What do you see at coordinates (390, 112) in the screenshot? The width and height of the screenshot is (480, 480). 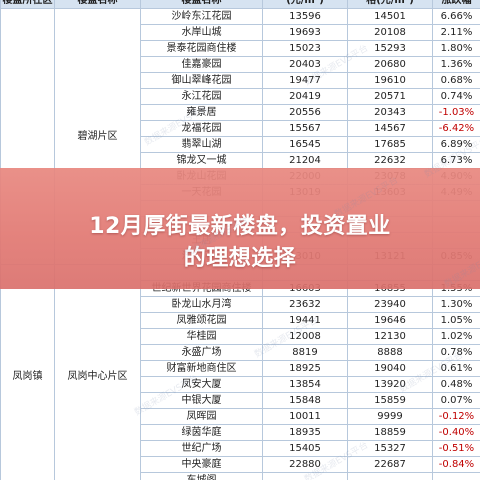 I see `price-curr-cell: 20343` at bounding box center [390, 112].